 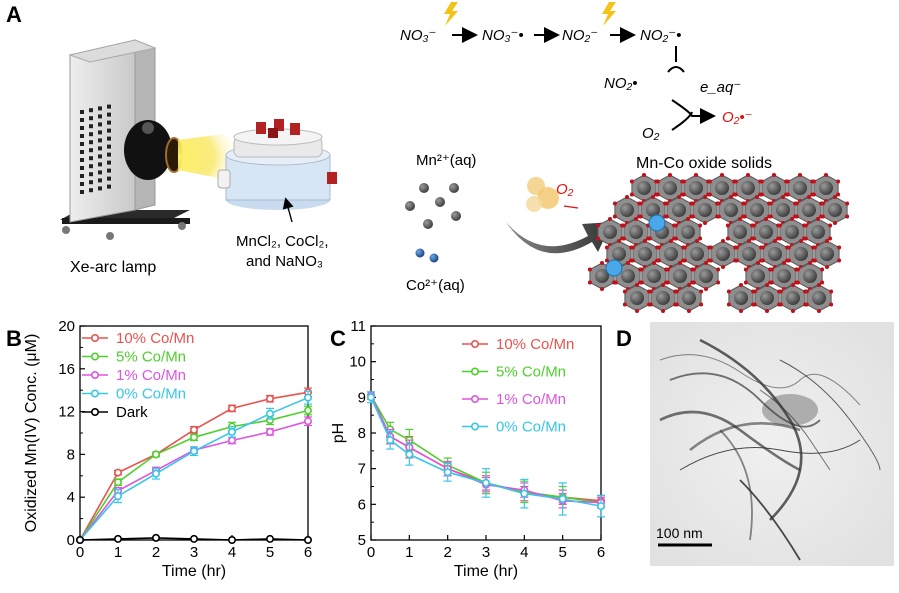 I want to click on scheme-nitrate-radical: NO₃⁻•, so click(x=503, y=35).